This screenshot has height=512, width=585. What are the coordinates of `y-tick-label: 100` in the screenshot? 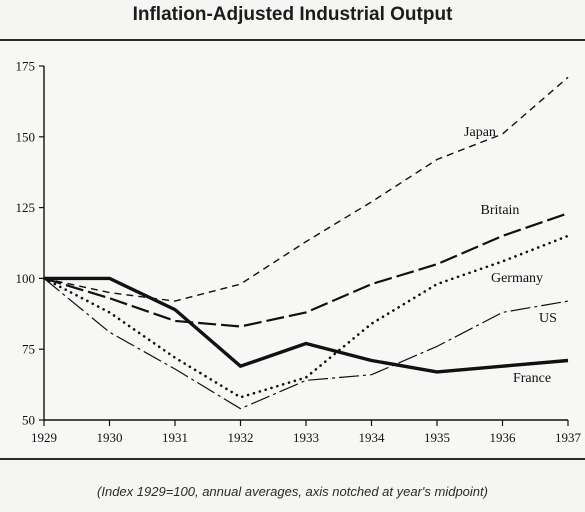 It's located at (26, 278).